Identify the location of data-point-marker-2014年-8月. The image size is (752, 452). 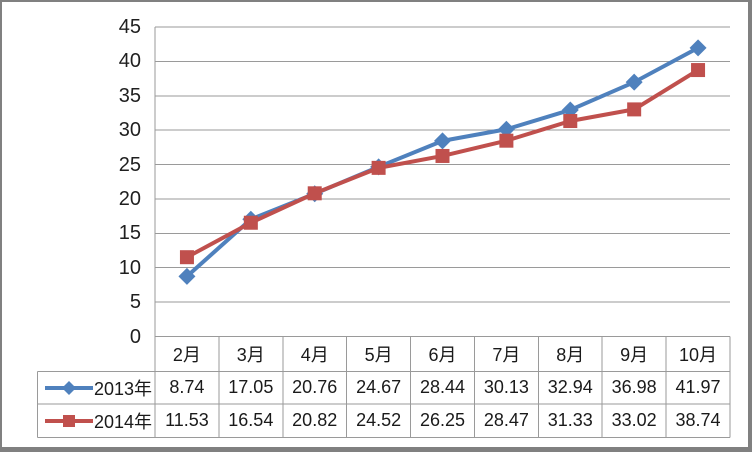
(570, 121).